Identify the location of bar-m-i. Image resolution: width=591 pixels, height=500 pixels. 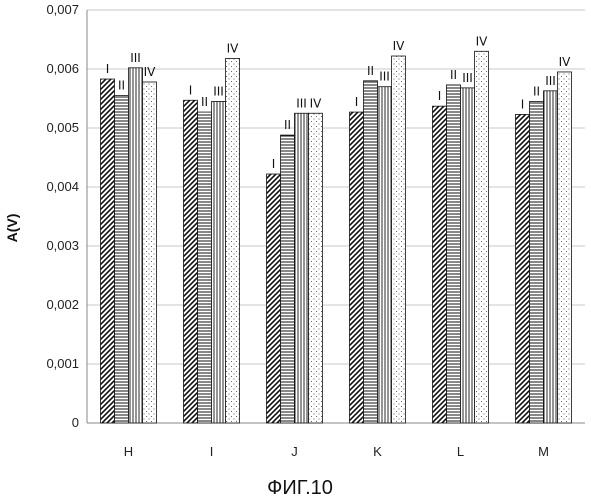
(523, 268).